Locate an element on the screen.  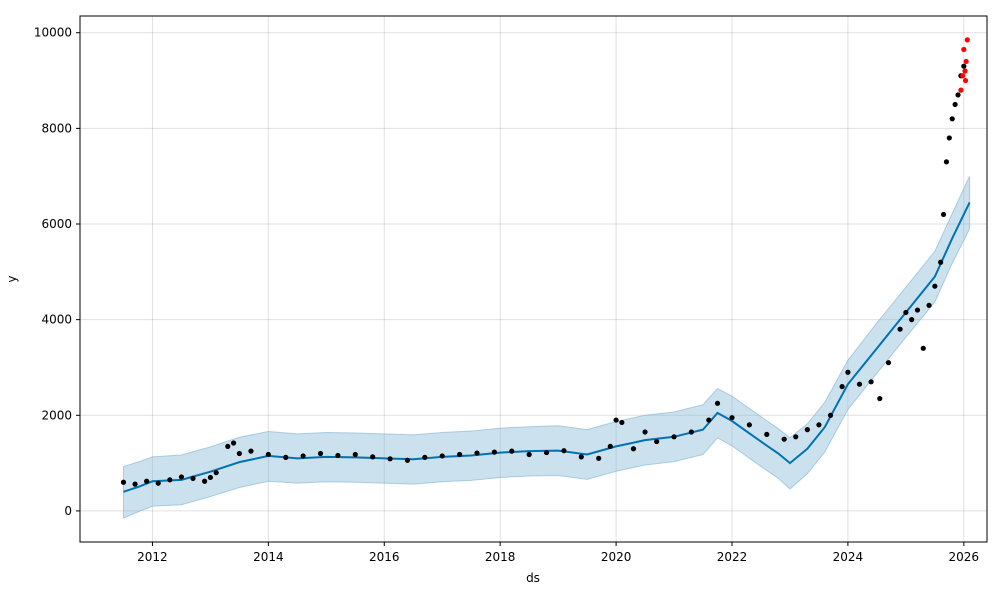
x-tick-label: 2018 is located at coordinates (500, 557).